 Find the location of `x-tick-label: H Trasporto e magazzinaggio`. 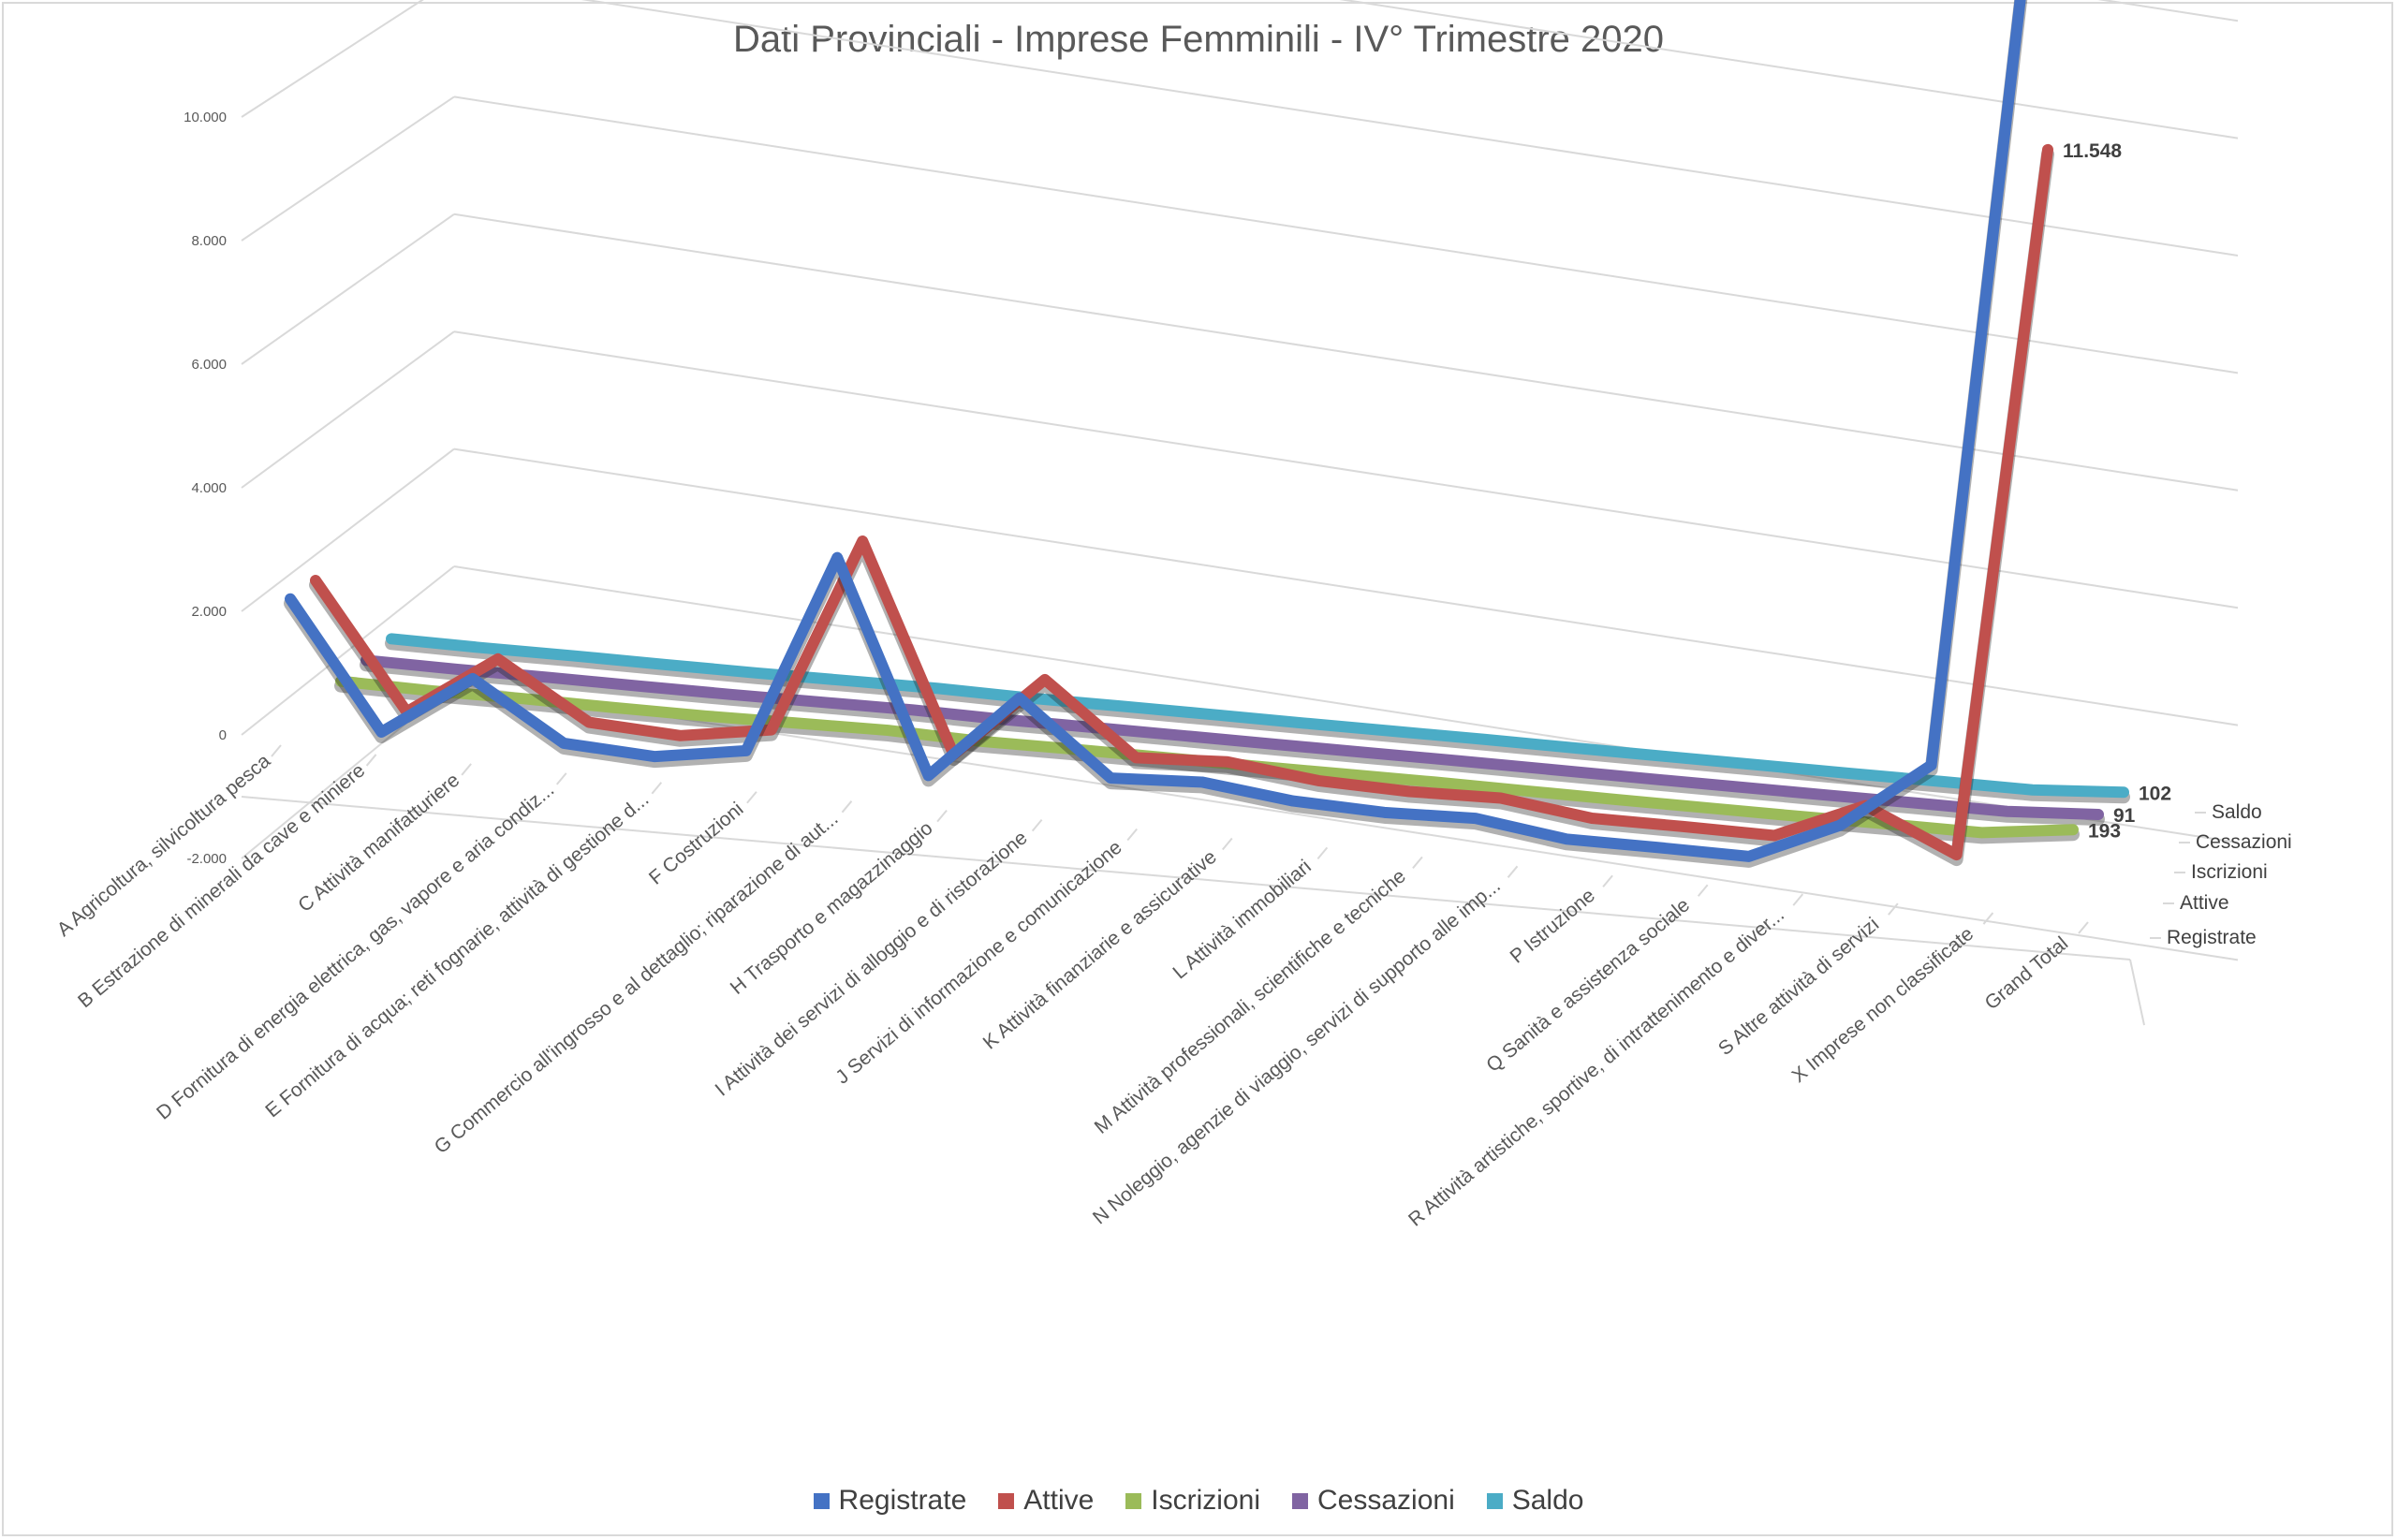

x-tick-label: H Trasporto e magazzinaggio is located at coordinates (832, 908).